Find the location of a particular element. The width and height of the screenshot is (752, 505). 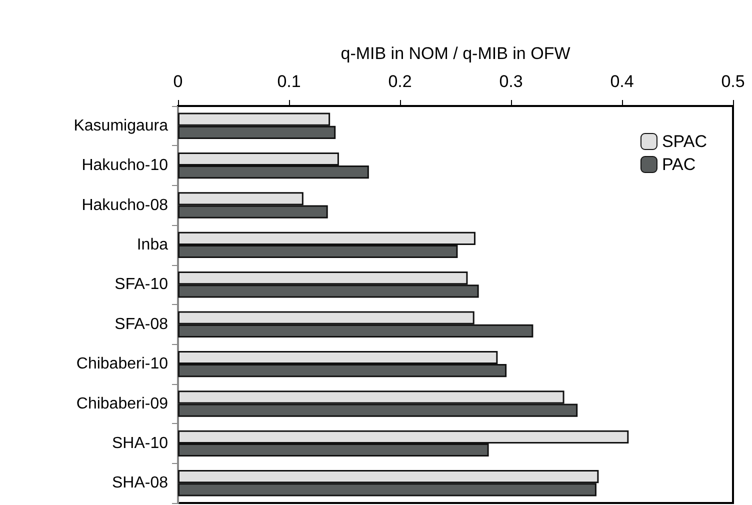

x-tick-label: 0.4 is located at coordinates (622, 81).